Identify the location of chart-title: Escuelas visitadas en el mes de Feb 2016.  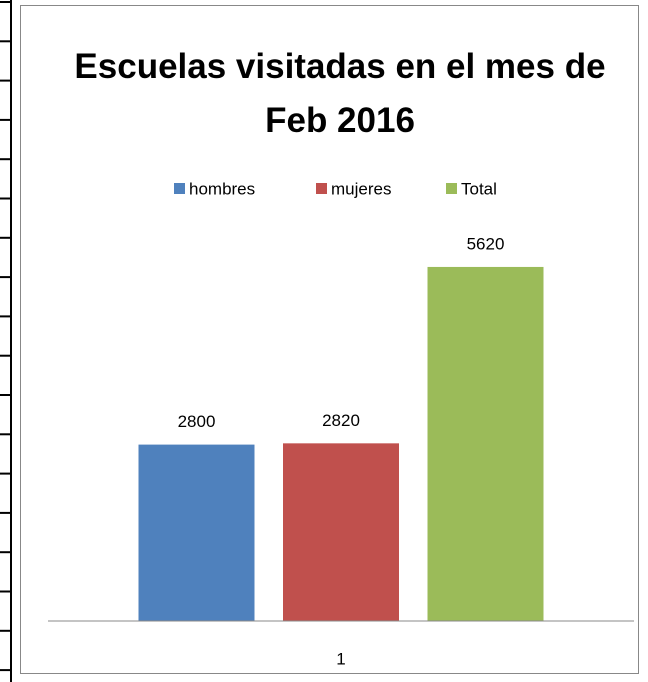
(340, 93).